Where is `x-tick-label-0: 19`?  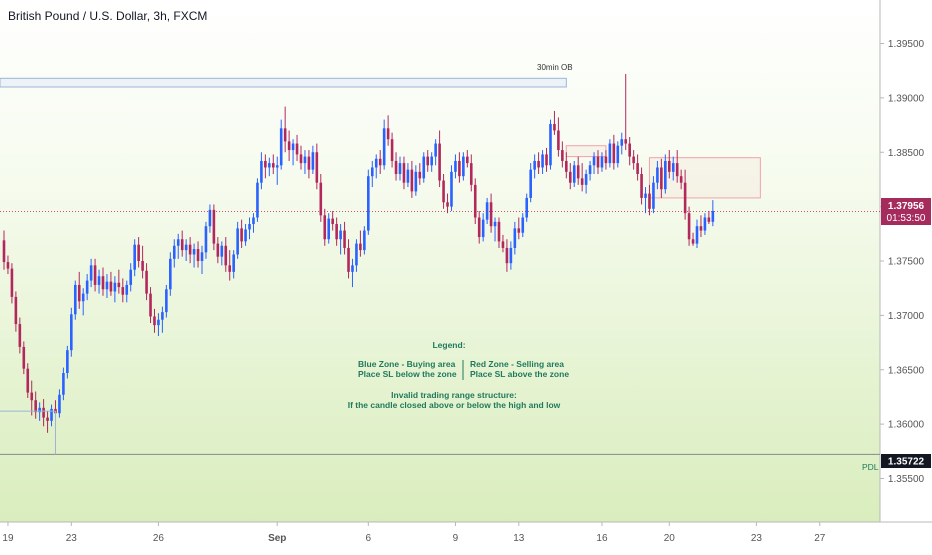
x-tick-label-0: 19 is located at coordinates (8, 538).